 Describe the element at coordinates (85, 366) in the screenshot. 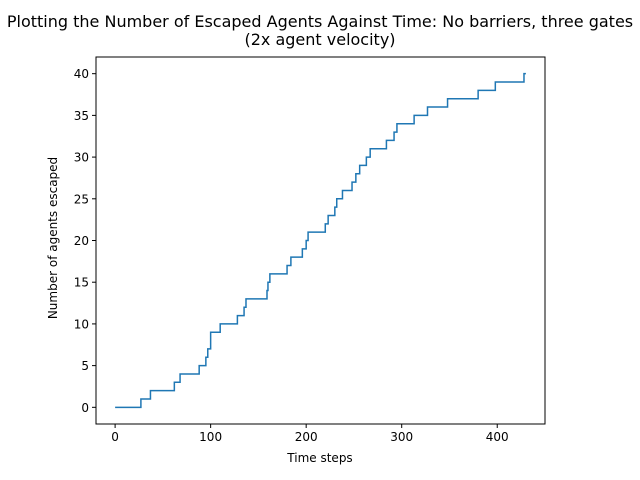

I see `y-tick-label: 5` at that location.